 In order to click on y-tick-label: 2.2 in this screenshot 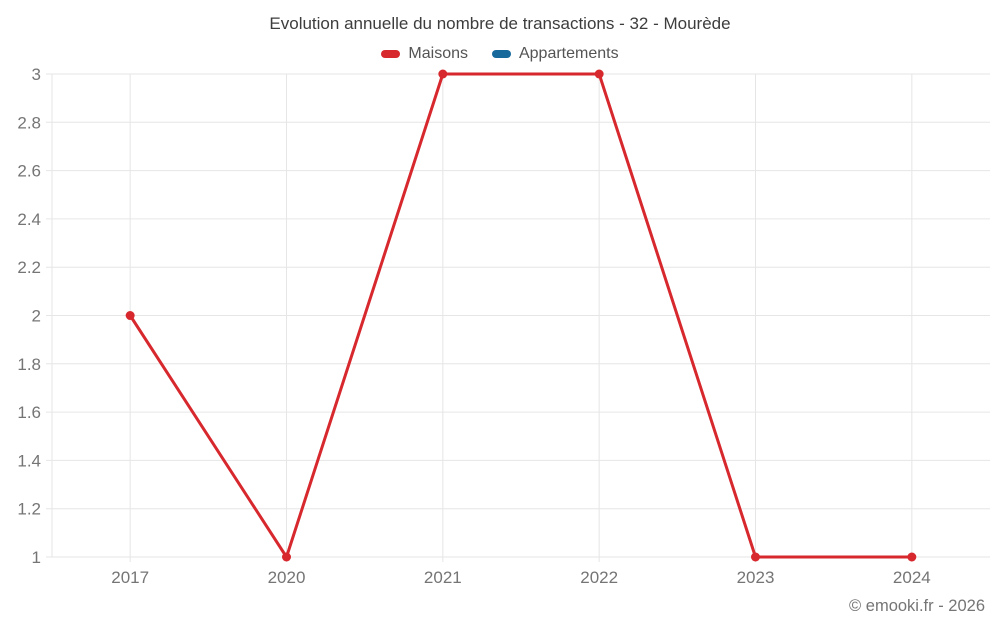, I will do `click(29, 267)`.